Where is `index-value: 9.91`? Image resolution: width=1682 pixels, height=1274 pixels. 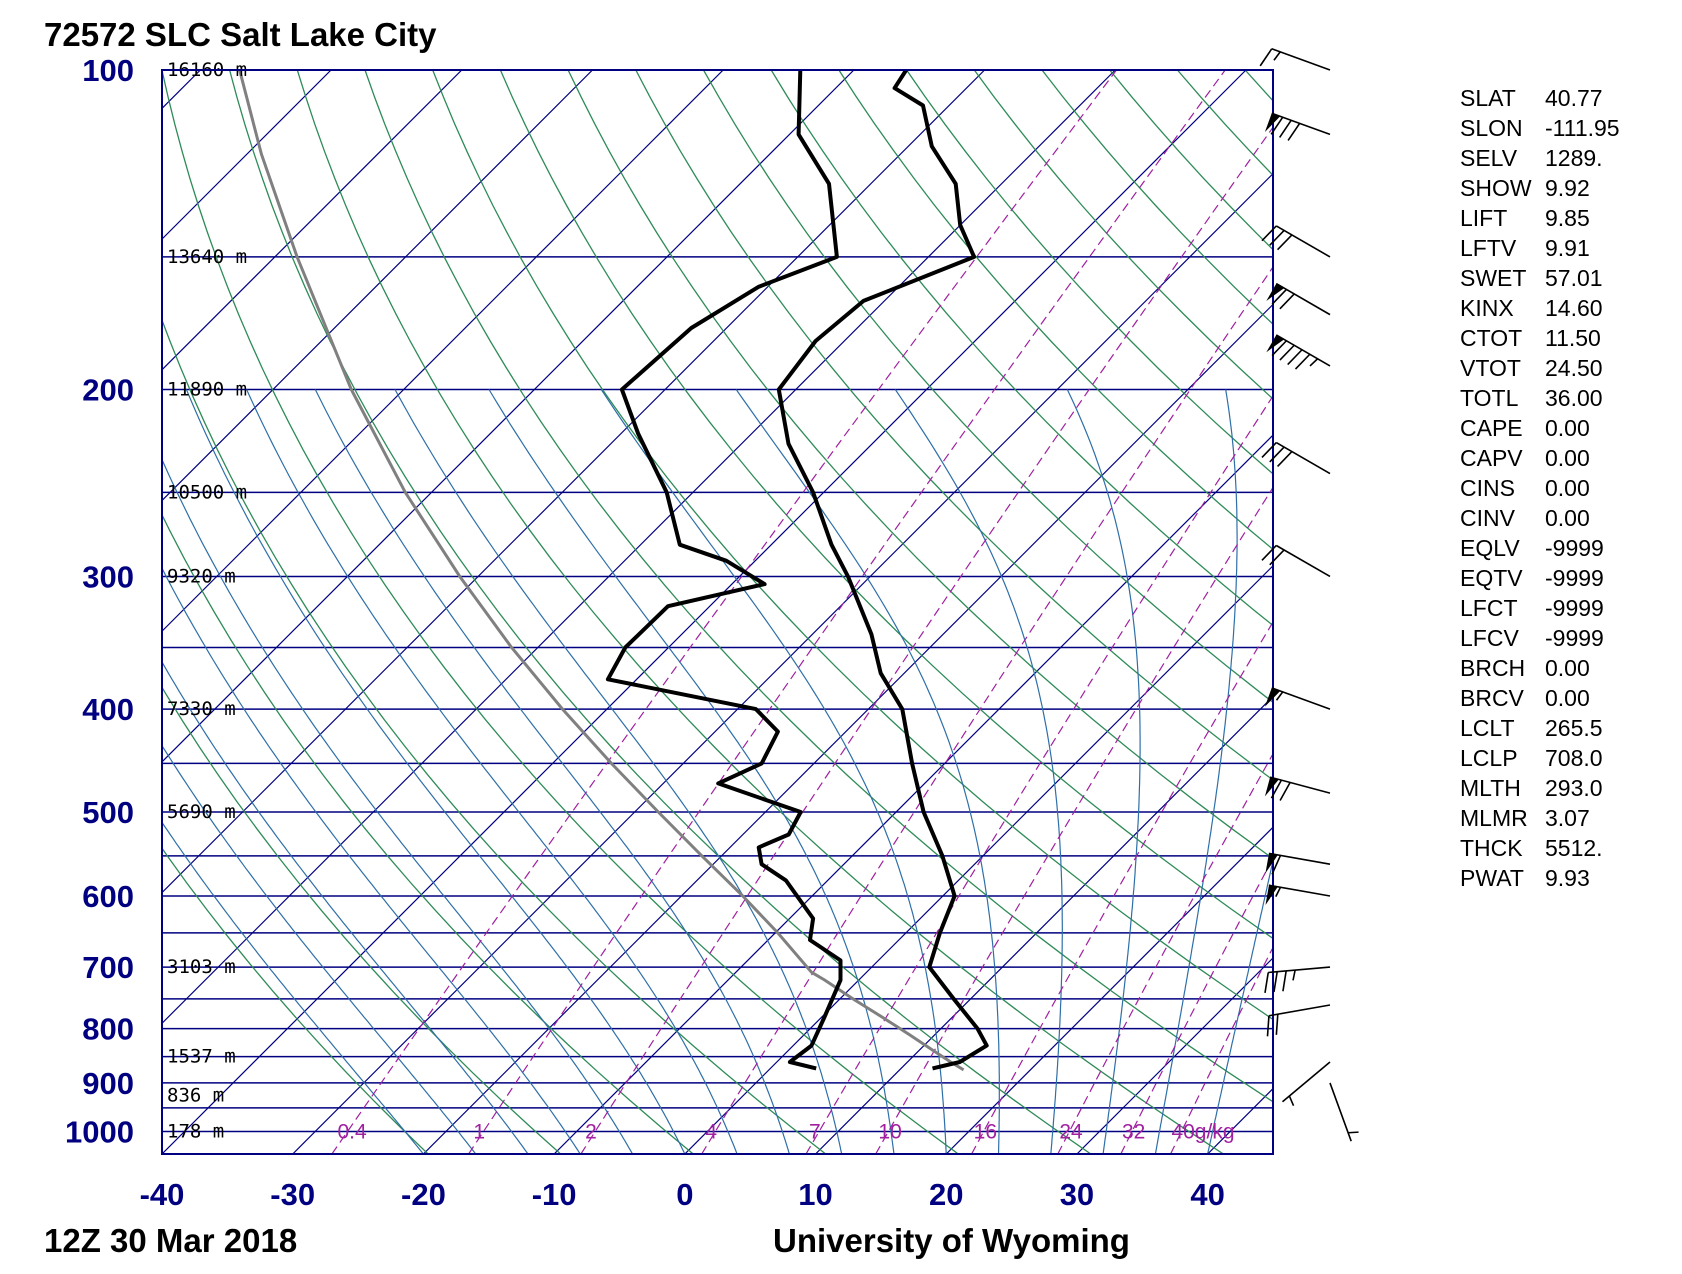 index-value: 9.91 is located at coordinates (1567, 248).